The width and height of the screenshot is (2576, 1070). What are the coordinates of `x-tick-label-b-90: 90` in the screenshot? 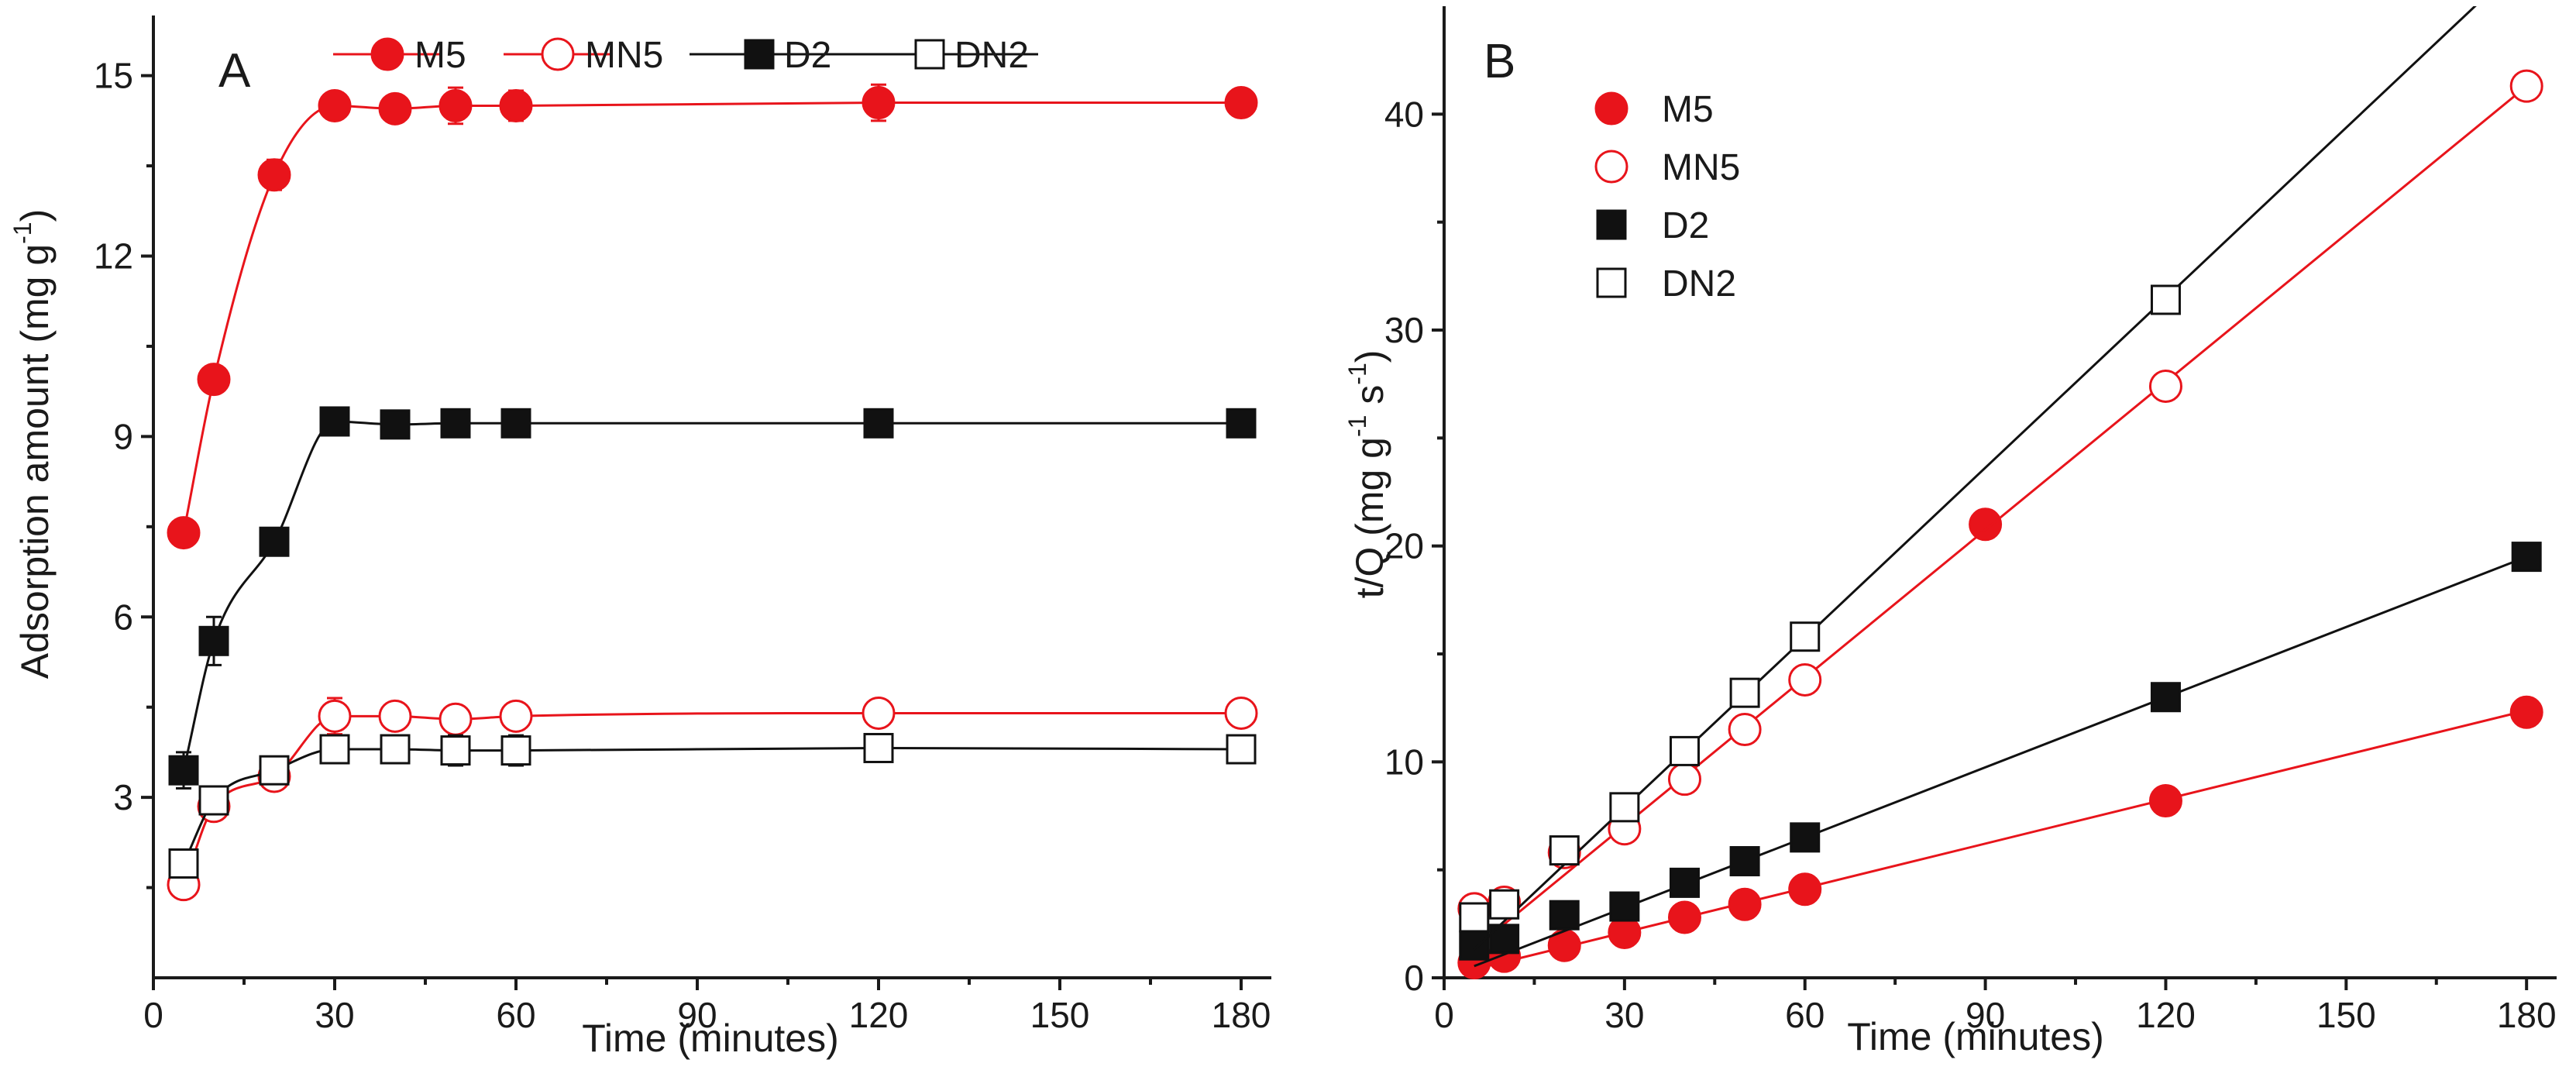 It's located at (1985, 1015).